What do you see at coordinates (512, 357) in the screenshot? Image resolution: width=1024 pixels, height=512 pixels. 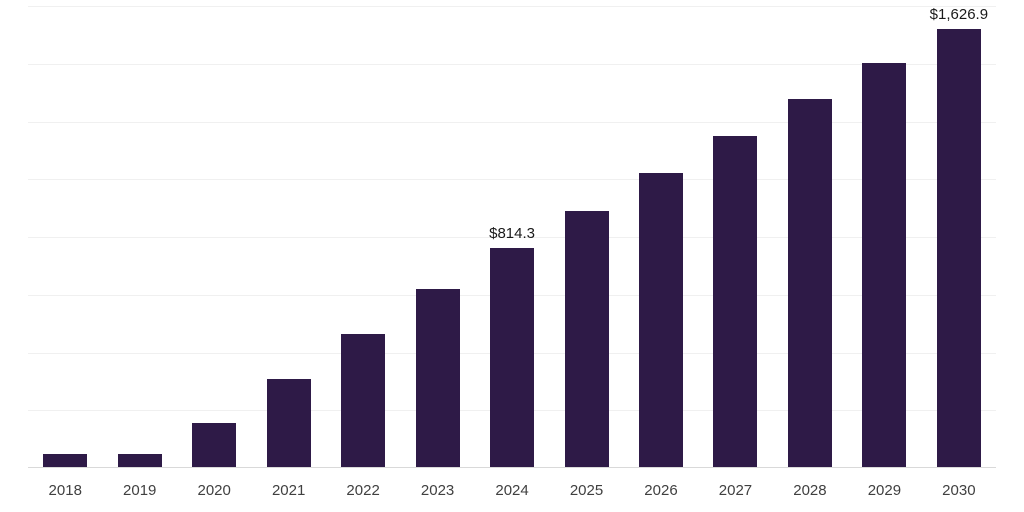 I see `bar-2024` at bounding box center [512, 357].